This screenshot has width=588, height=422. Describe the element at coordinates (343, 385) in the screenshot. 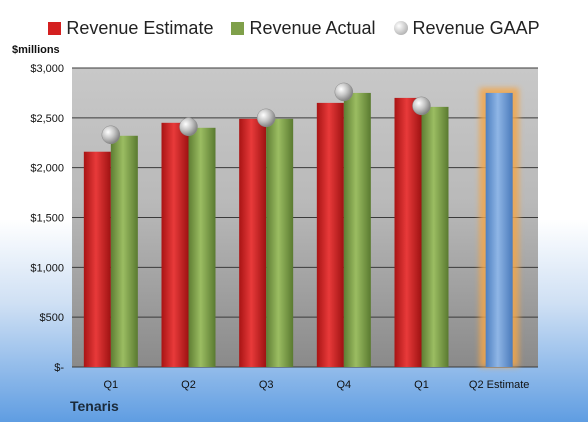

I see `x-tick-label: Q4` at that location.